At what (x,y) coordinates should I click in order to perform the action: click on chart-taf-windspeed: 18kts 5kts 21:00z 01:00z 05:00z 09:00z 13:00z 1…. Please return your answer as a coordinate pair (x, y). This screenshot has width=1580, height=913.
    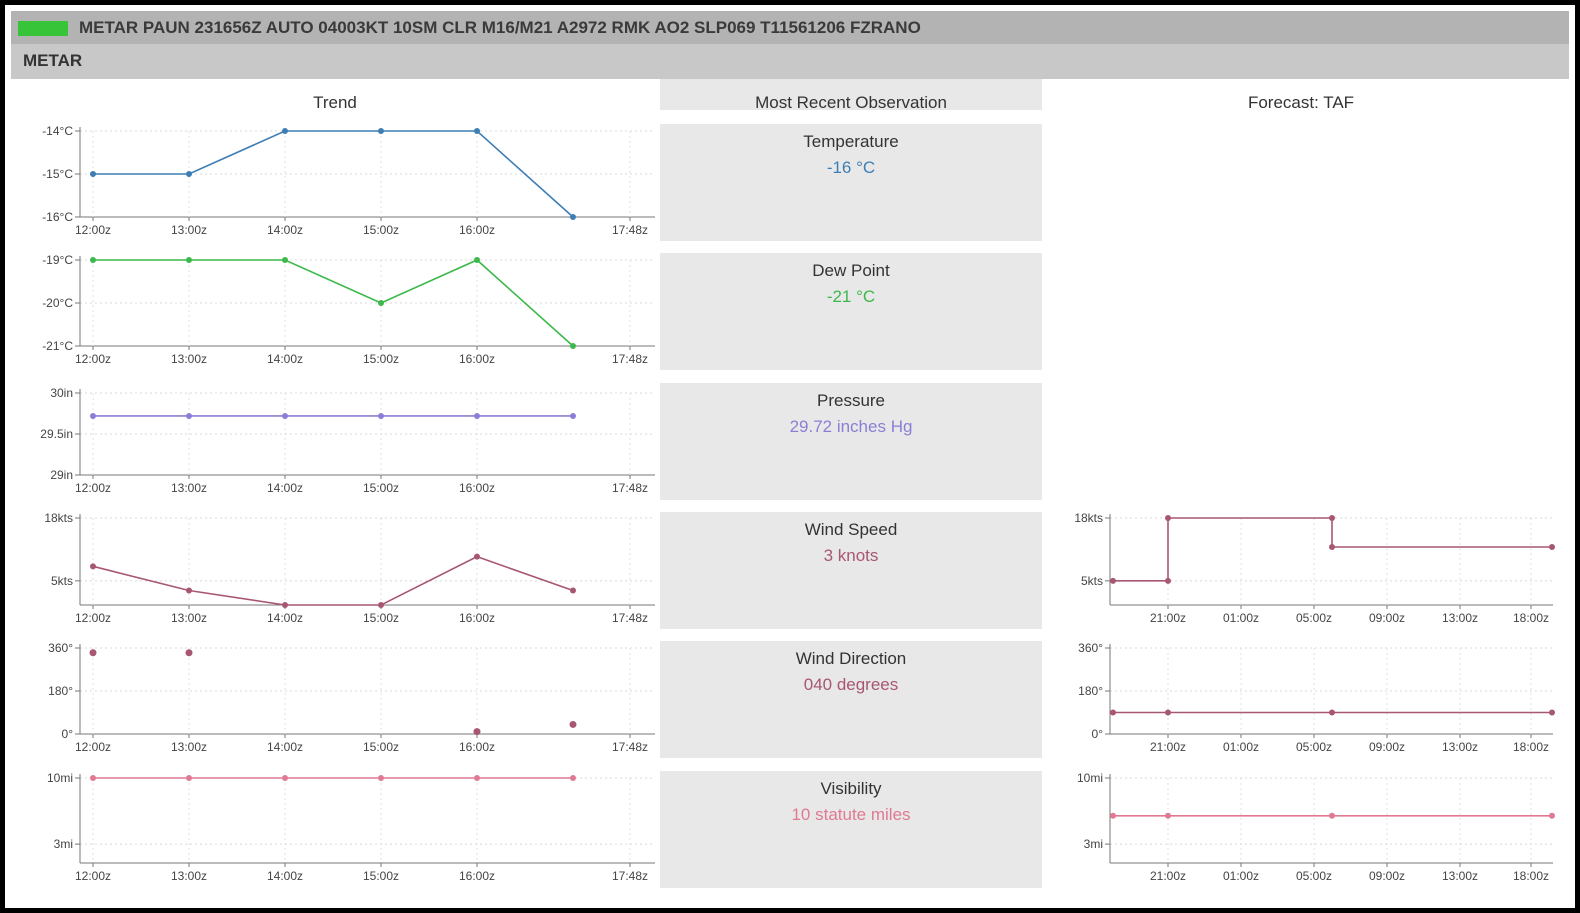
    Looking at the image, I should click on (1314, 568).